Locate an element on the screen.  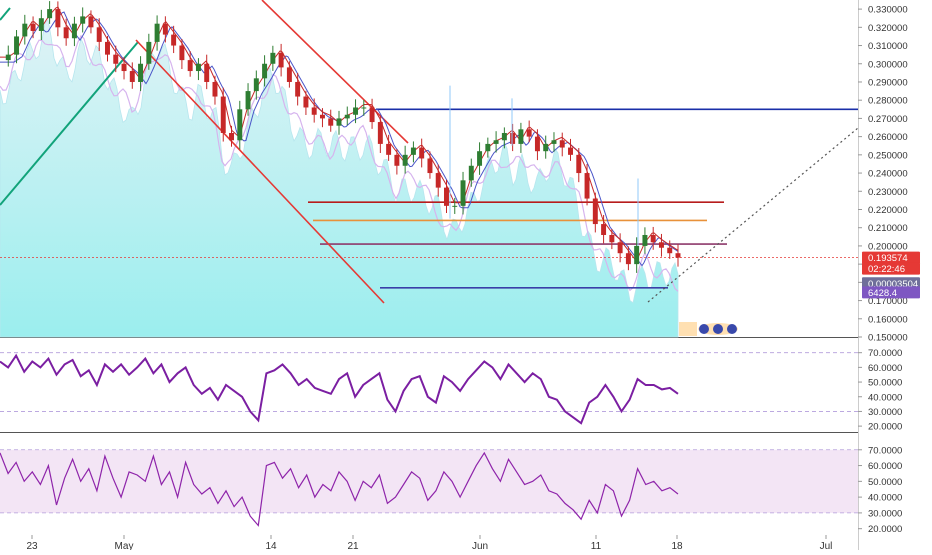
date-tick-label: Jul is located at coordinates (826, 545).